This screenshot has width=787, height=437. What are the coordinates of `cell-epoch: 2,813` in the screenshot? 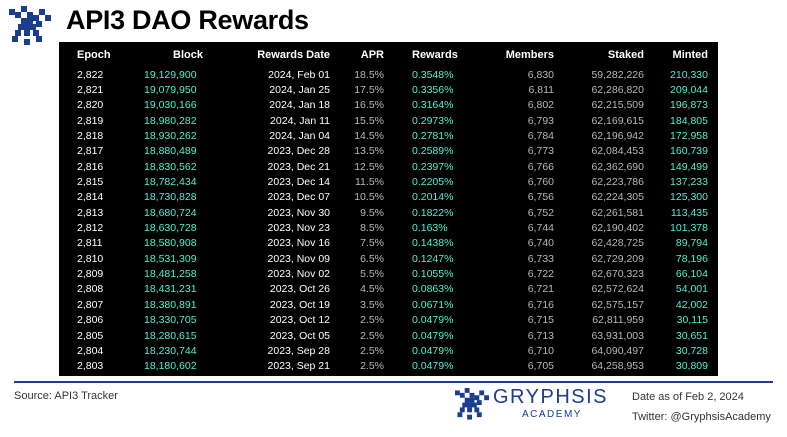 It's located at (90, 212).